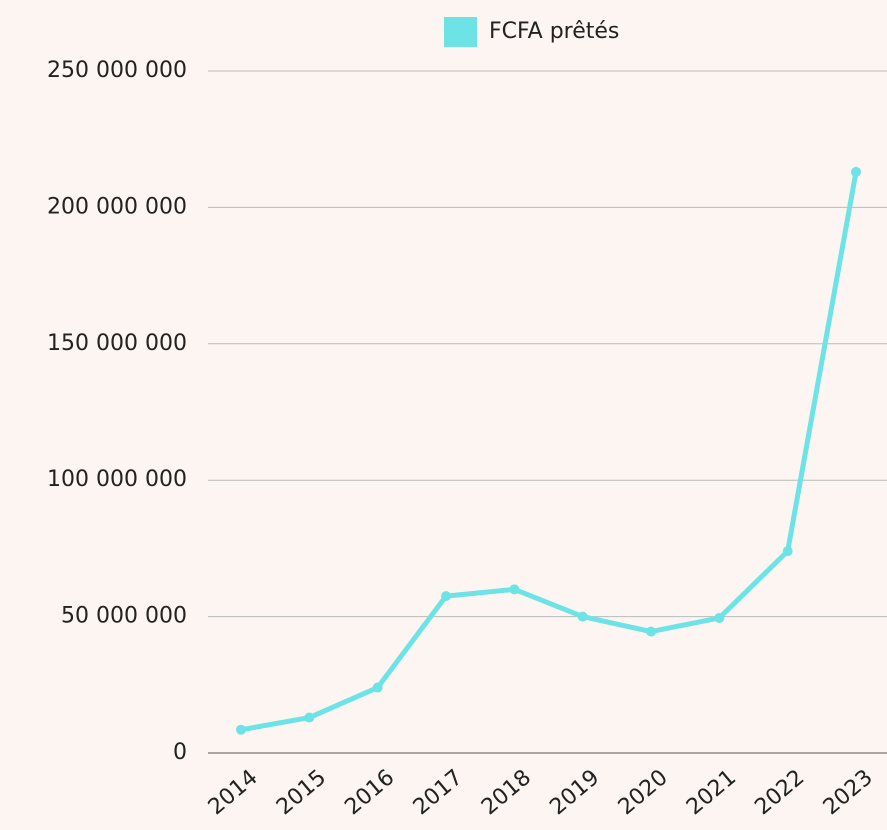  Describe the element at coordinates (301, 792) in the screenshot. I see `x-tick-label: 2015` at that location.